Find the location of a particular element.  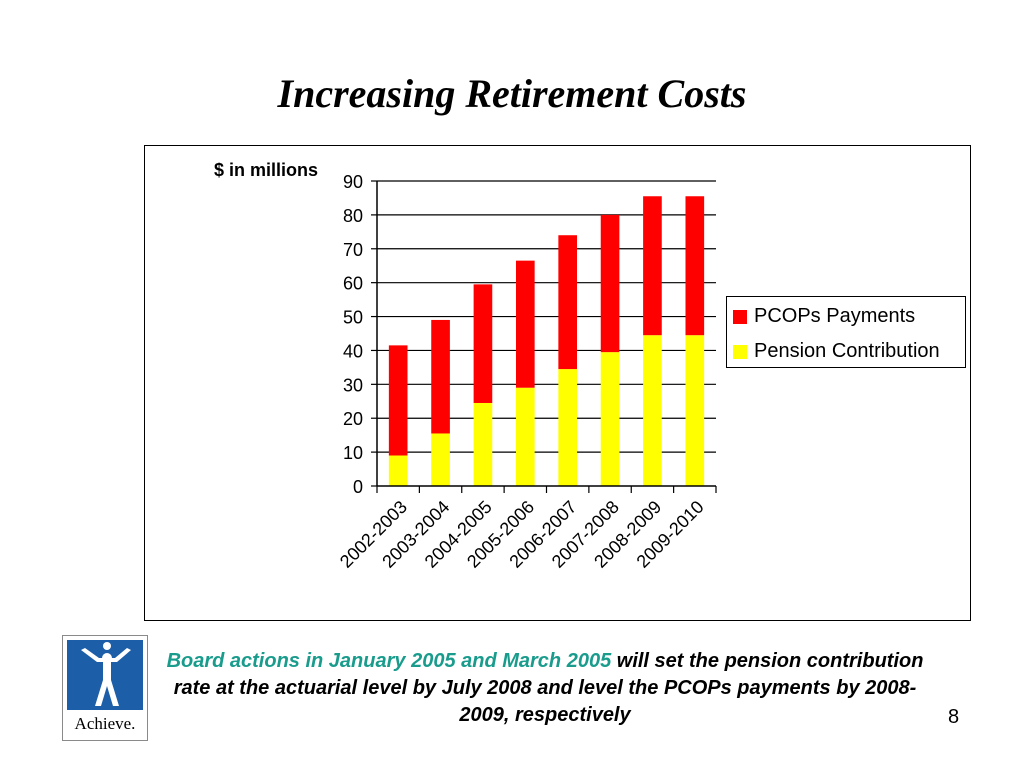

slide-title: Increasing Retirement Costs is located at coordinates (512, 93).